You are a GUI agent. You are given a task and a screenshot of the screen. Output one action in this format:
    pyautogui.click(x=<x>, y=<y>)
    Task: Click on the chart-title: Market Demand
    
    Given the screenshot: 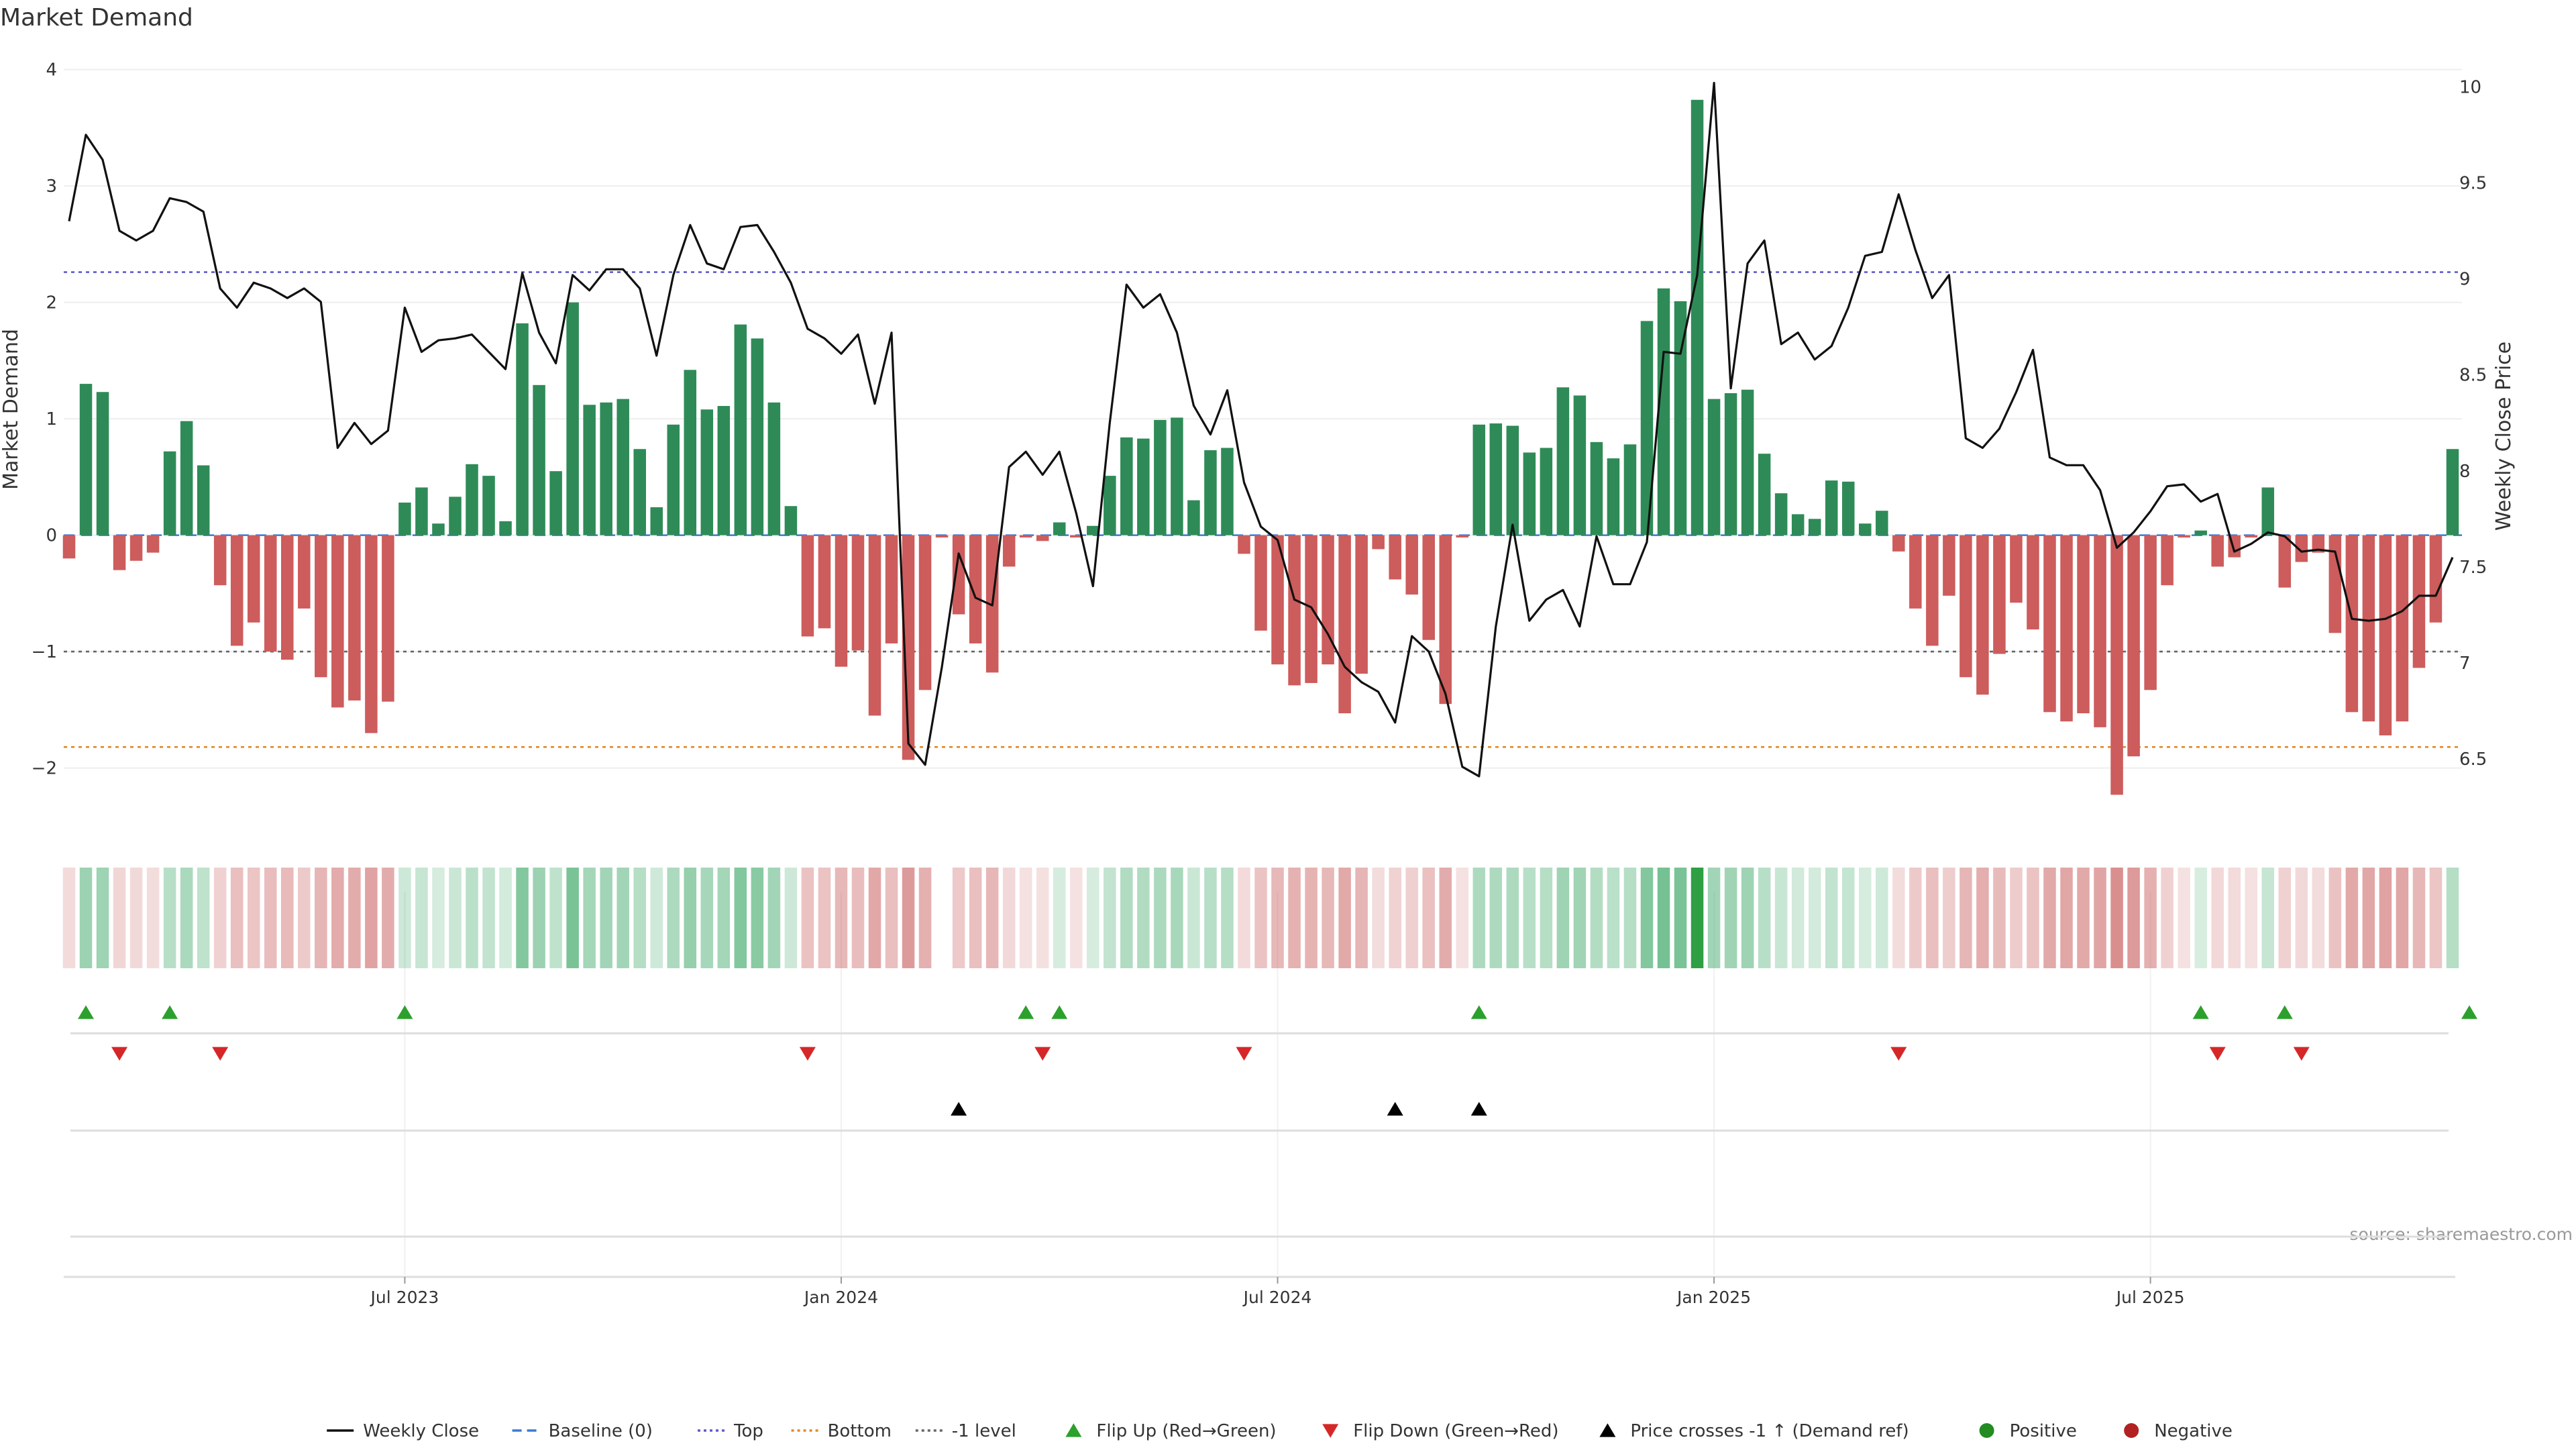 What is the action you would take?
    pyautogui.click(x=96, y=18)
    